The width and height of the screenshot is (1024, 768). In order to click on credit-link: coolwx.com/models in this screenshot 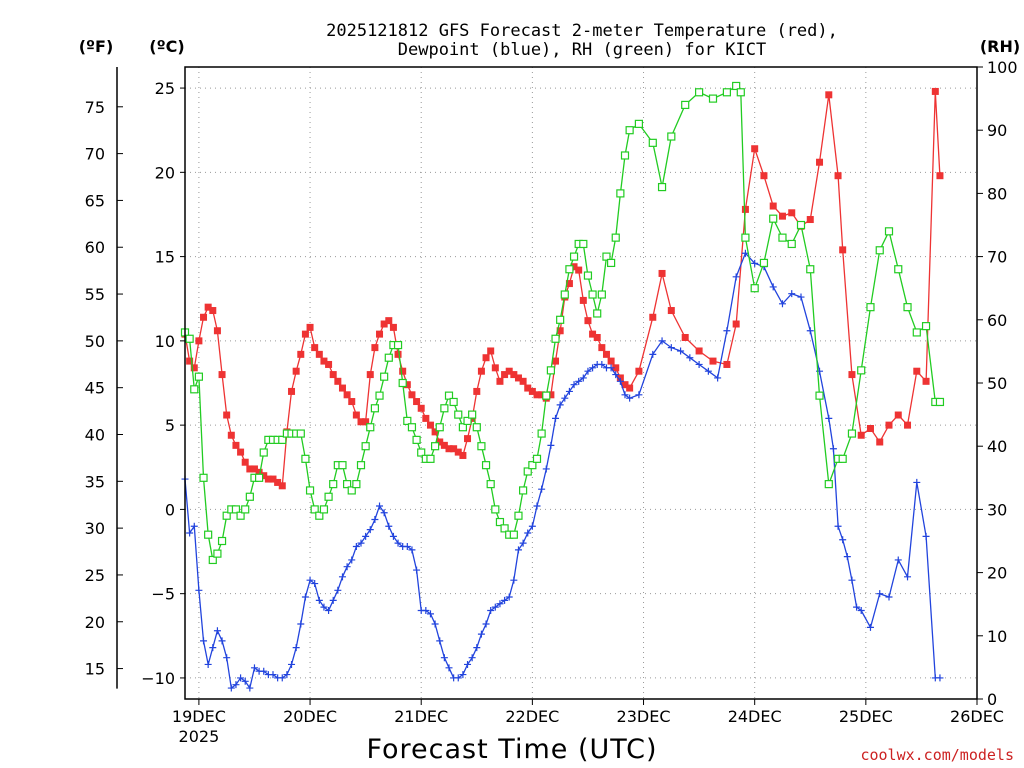, I will do `click(937, 755)`.